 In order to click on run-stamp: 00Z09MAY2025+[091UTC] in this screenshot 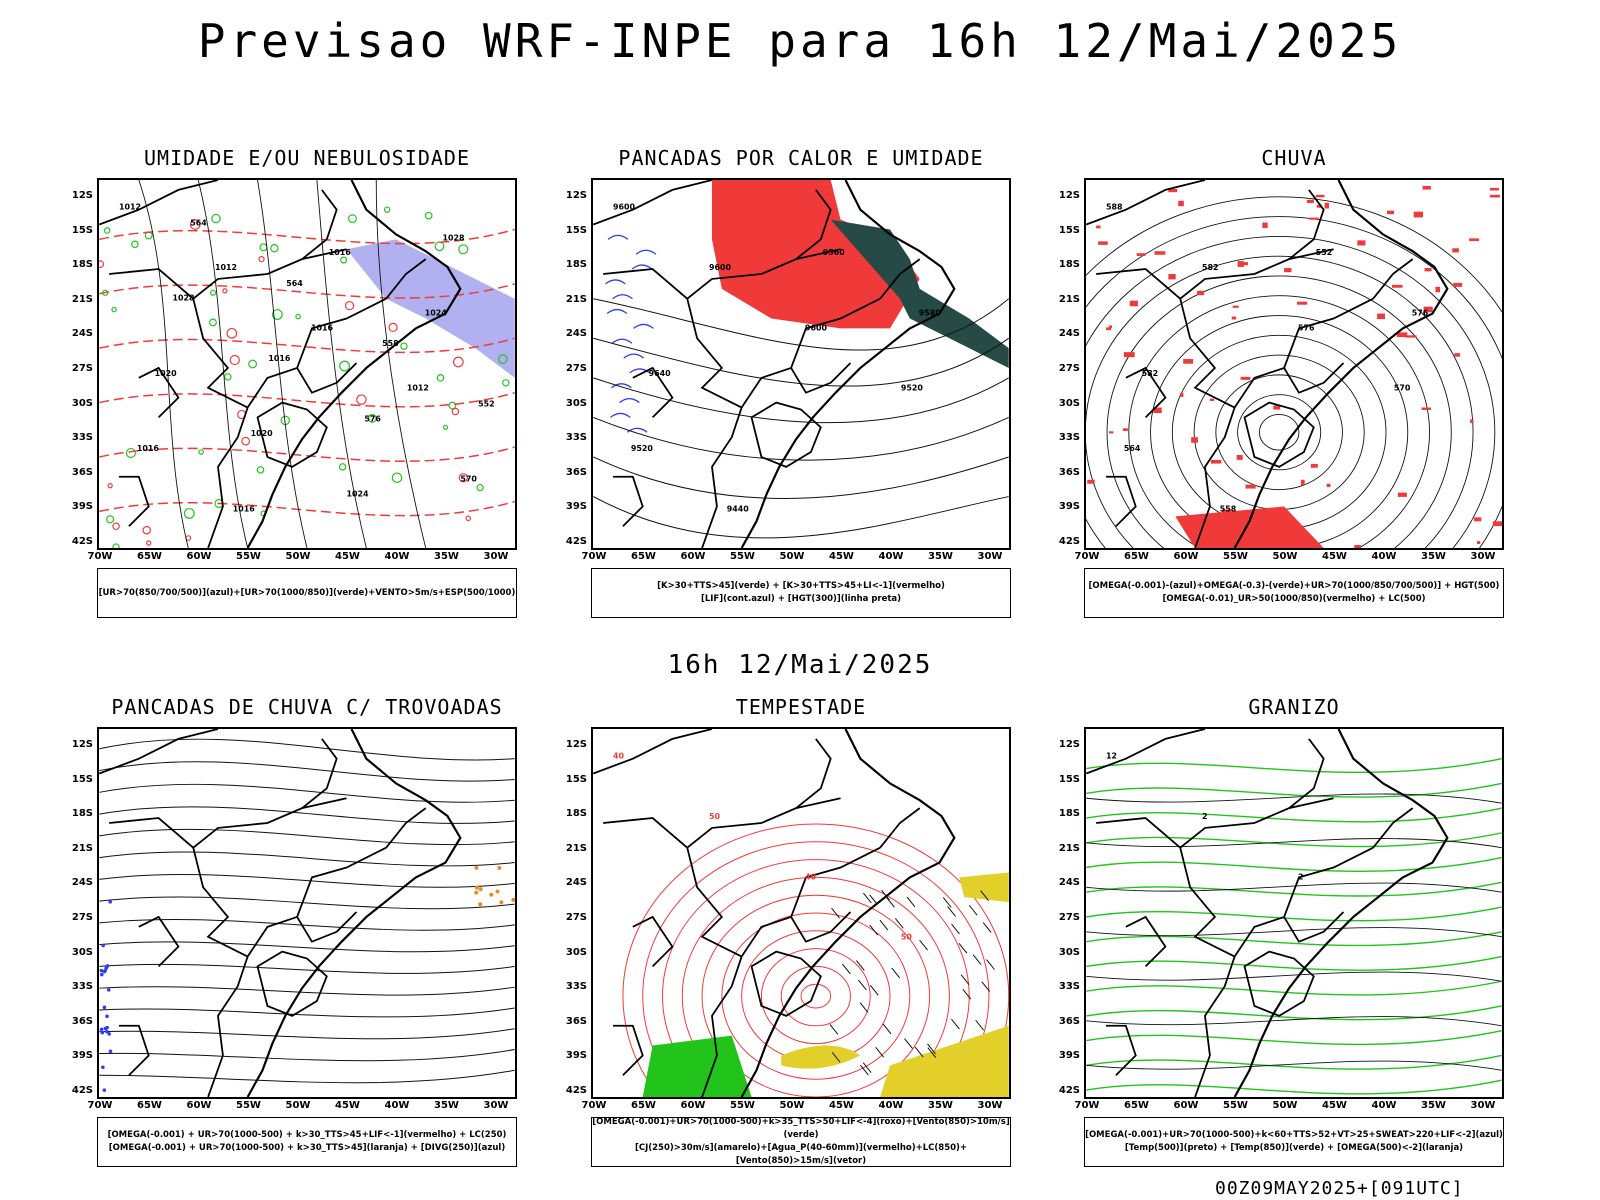, I will do `click(1339, 1188)`.